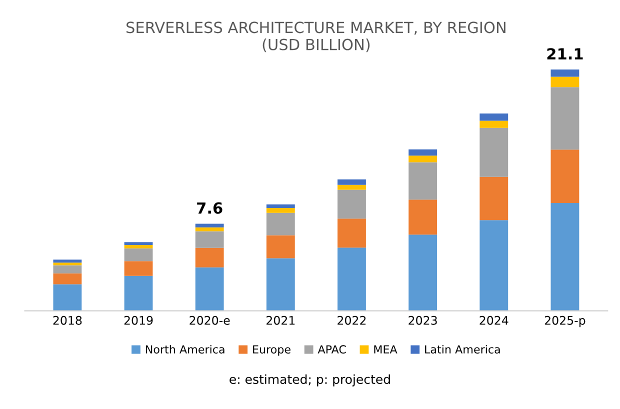  What do you see at coordinates (209, 208) in the screenshot?
I see `annotation: 7.6` at bounding box center [209, 208].